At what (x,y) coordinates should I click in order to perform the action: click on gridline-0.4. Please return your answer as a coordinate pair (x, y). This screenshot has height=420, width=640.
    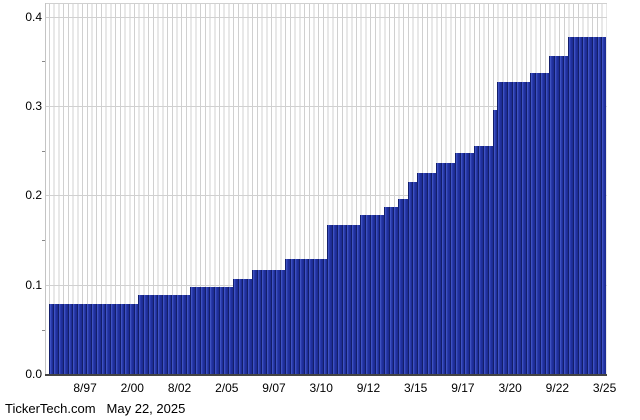
    Looking at the image, I should click on (325, 17).